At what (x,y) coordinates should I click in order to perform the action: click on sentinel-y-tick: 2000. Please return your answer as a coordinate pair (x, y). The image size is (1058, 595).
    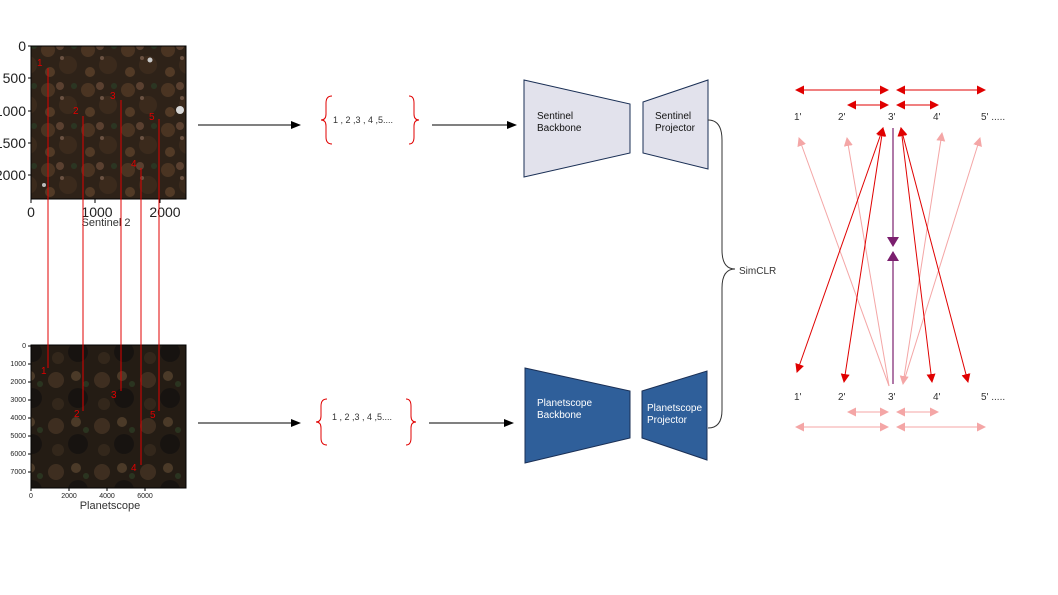
    Looking at the image, I should click on (13, 175).